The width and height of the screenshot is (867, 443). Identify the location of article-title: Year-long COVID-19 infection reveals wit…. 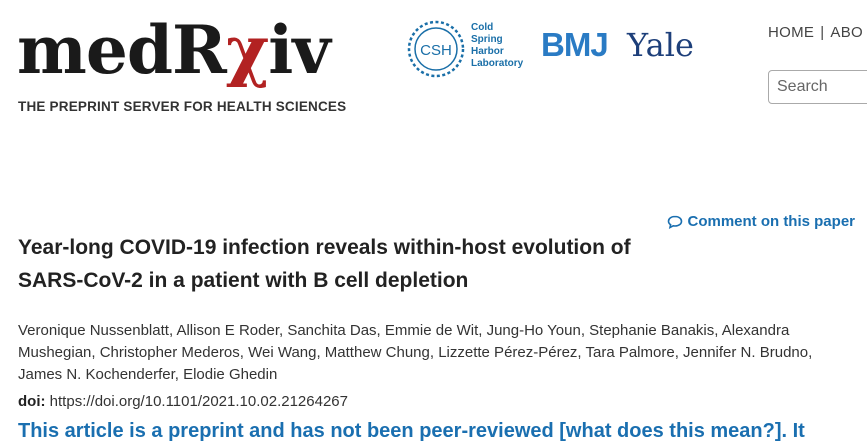
(343, 264).